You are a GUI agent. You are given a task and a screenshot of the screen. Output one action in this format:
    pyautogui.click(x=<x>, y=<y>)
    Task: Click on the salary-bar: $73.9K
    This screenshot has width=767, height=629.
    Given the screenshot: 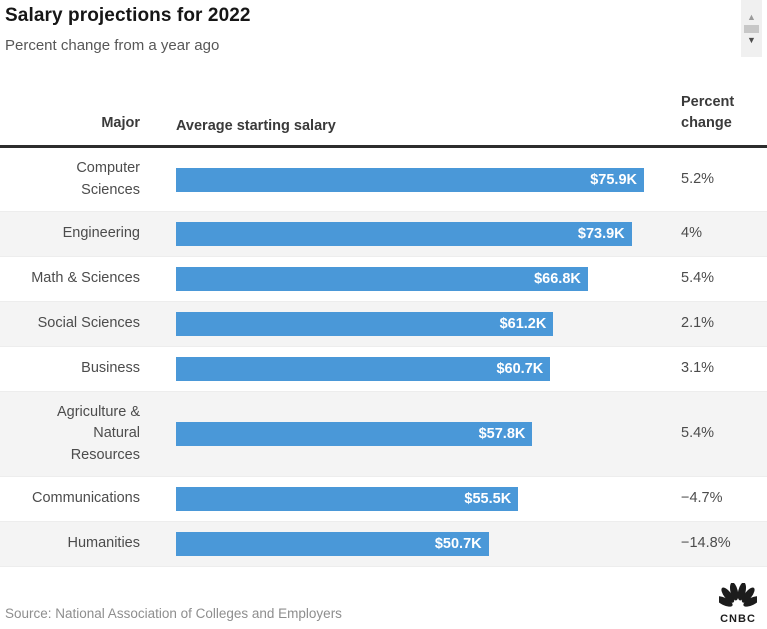 What is the action you would take?
    pyautogui.click(x=404, y=234)
    